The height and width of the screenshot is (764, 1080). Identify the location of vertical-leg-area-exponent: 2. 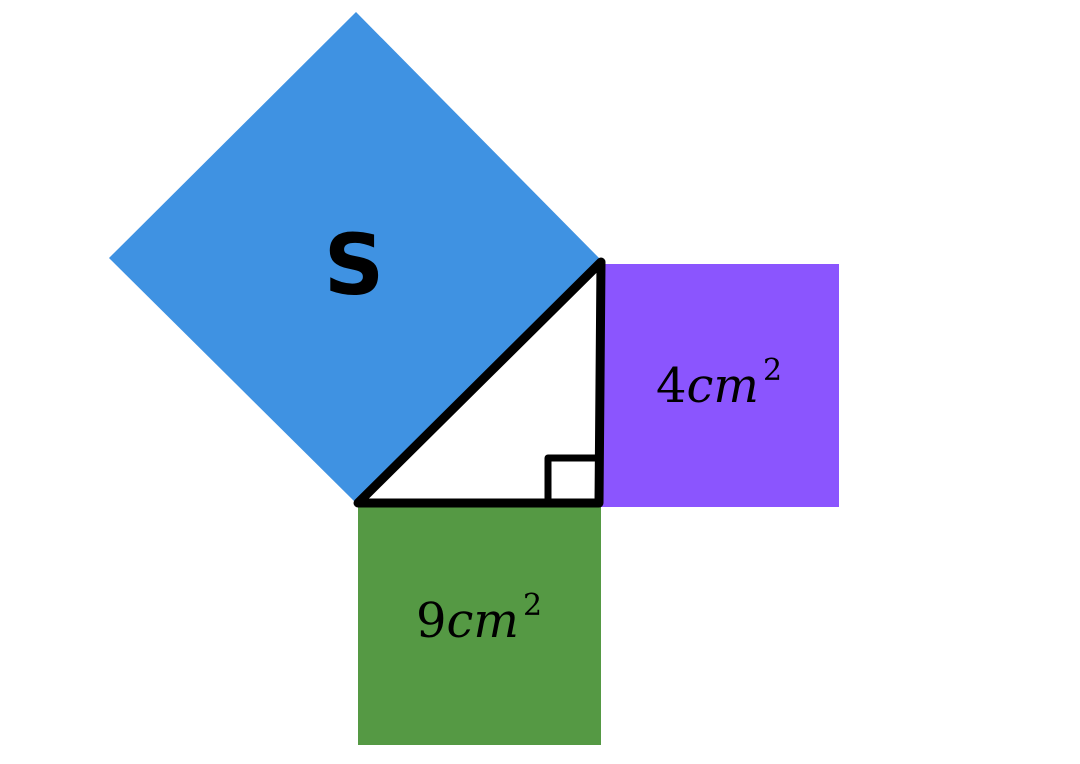
(772, 370).